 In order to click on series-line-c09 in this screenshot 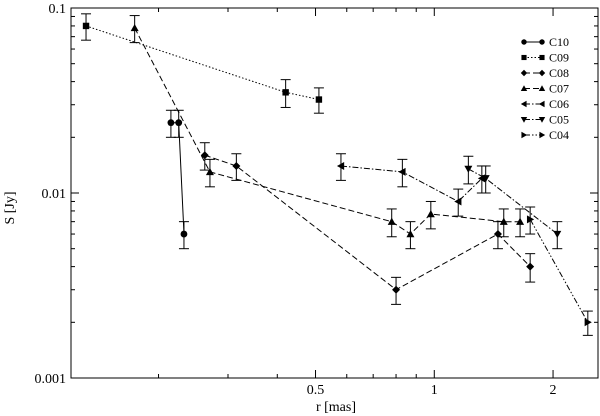, I will do `click(202, 62)`.